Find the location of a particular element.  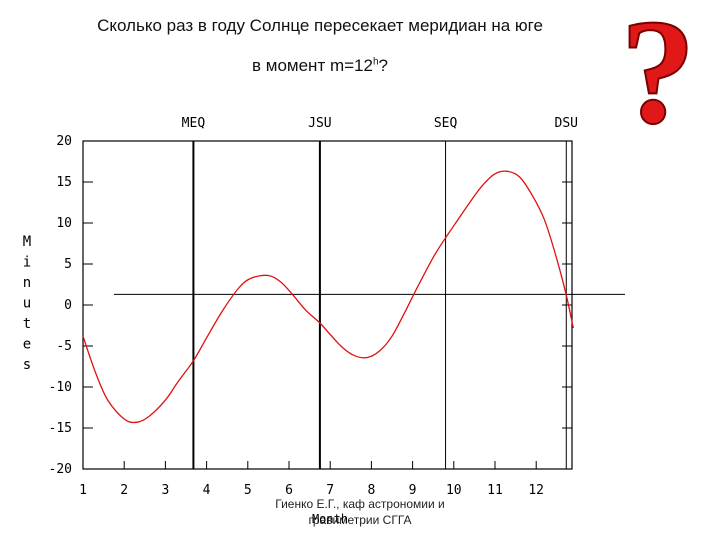

question-mark-glyph: ? is located at coordinates (658, 77).